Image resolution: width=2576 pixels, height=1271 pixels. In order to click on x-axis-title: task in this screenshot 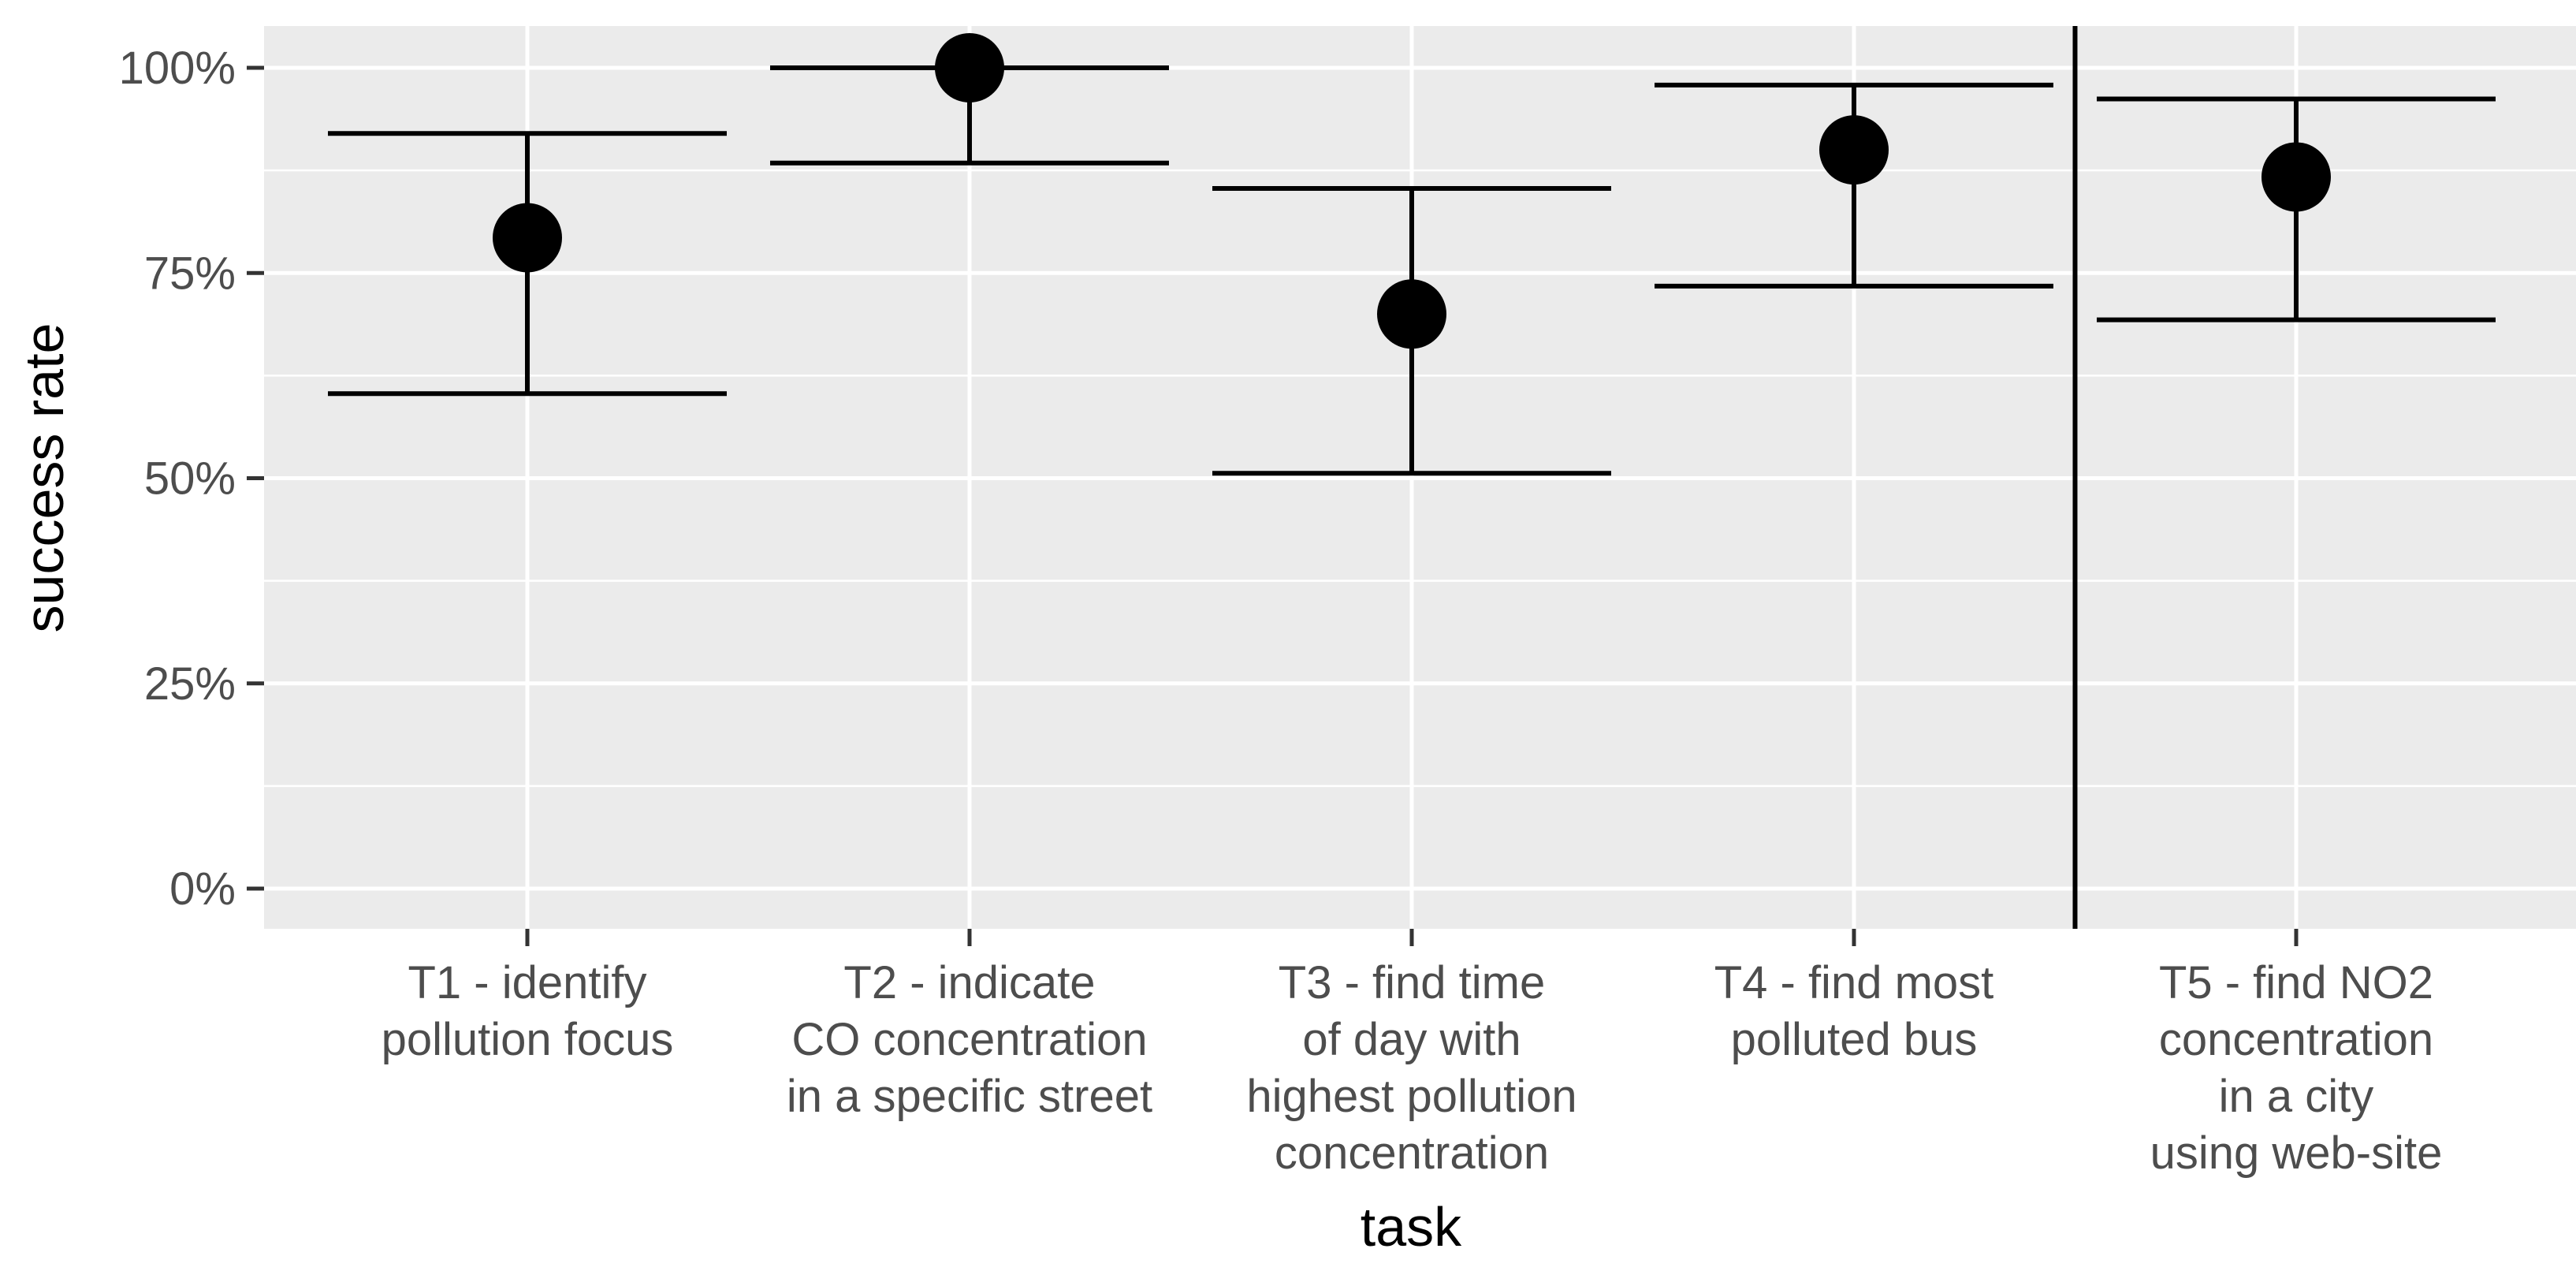, I will do `click(1411, 1227)`.